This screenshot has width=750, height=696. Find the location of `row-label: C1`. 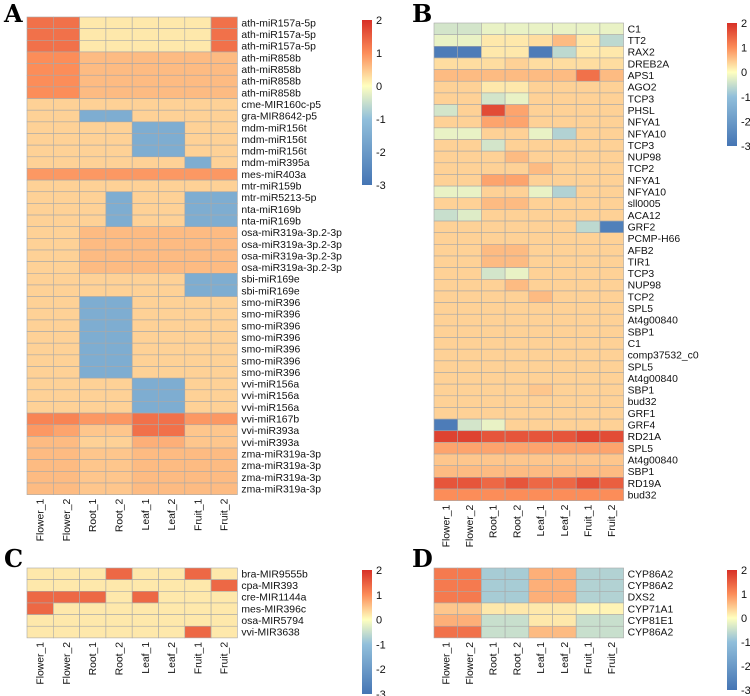

row-label: C1 is located at coordinates (635, 29).